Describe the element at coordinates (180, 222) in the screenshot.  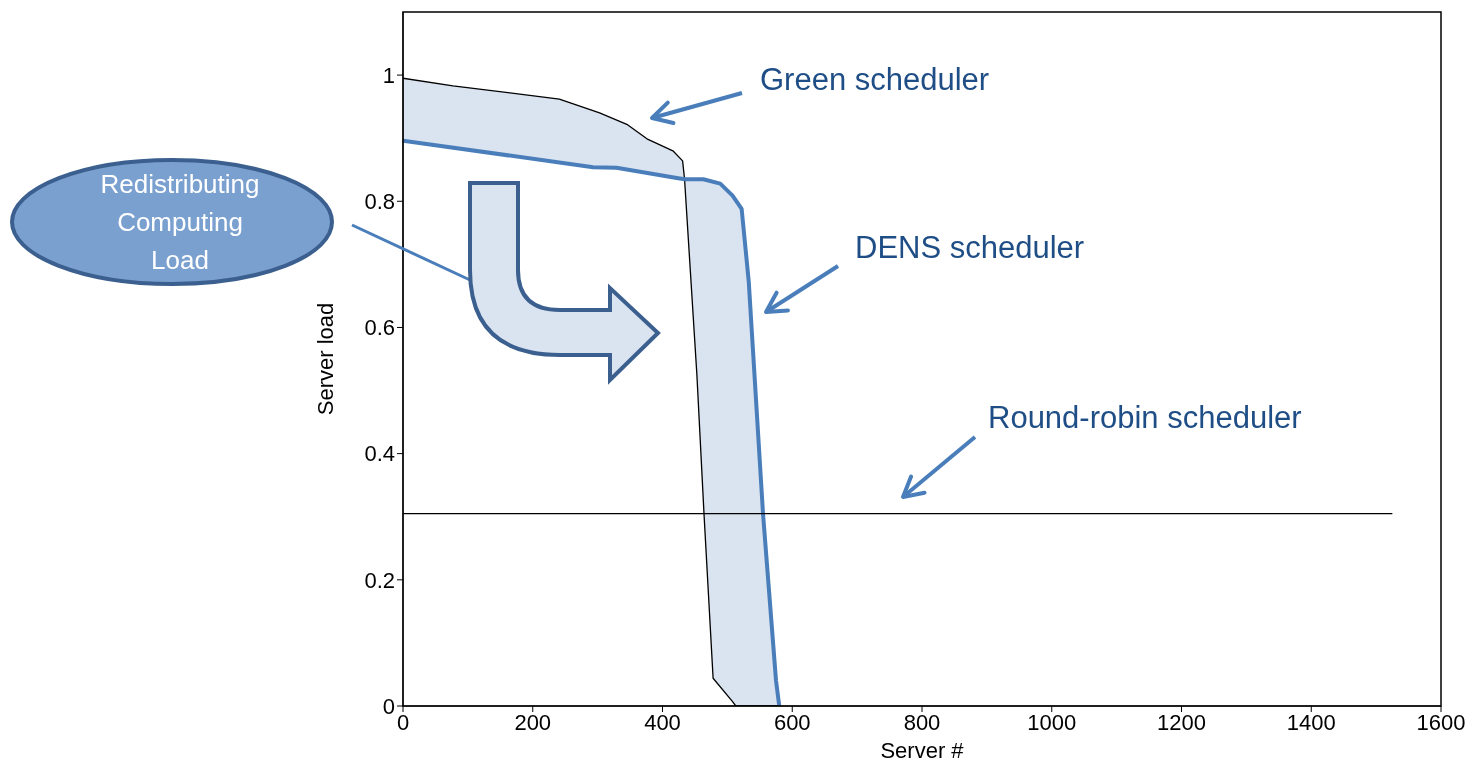
I see `text: Redistributing Computing Load` at that location.